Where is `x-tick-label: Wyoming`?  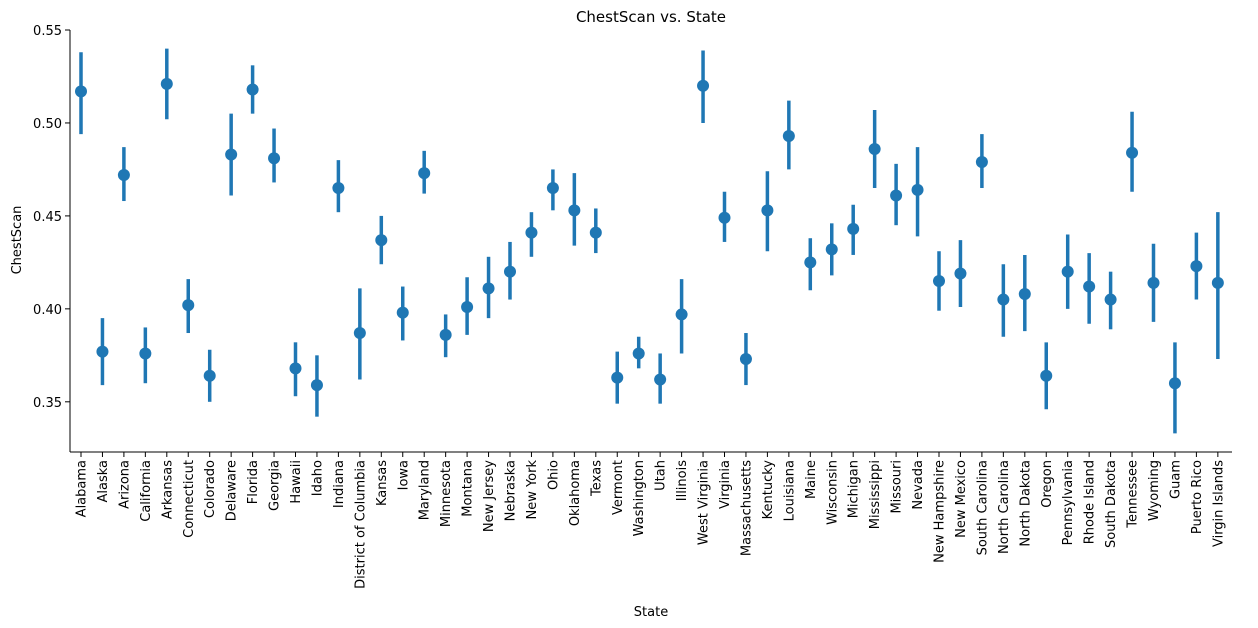 x-tick-label: Wyoming is located at coordinates (1154, 490).